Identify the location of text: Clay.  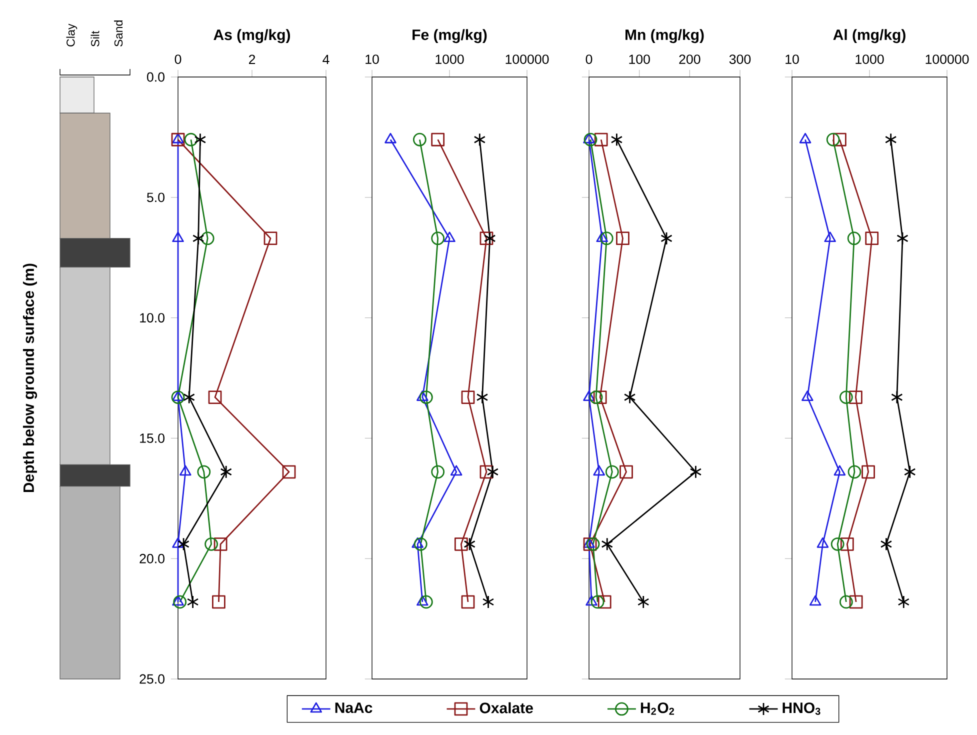
(72, 35).